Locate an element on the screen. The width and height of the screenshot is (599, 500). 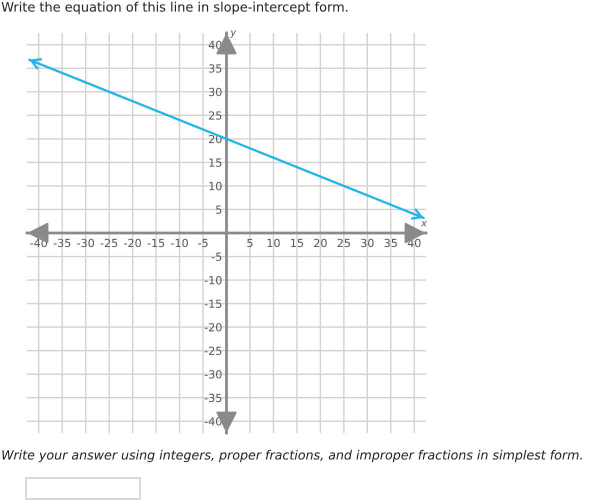
x-tick-label: 5 is located at coordinates (250, 243).